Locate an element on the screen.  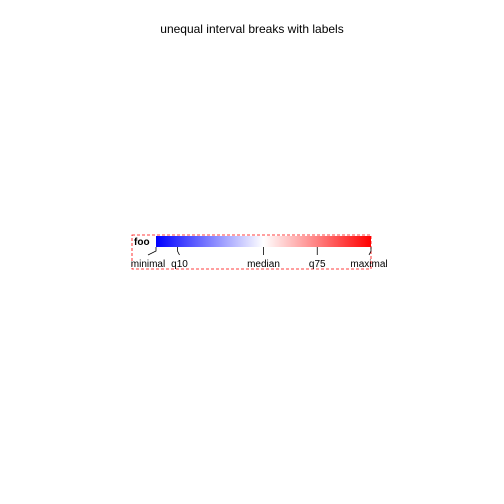
colorbar is located at coordinates (263, 241).